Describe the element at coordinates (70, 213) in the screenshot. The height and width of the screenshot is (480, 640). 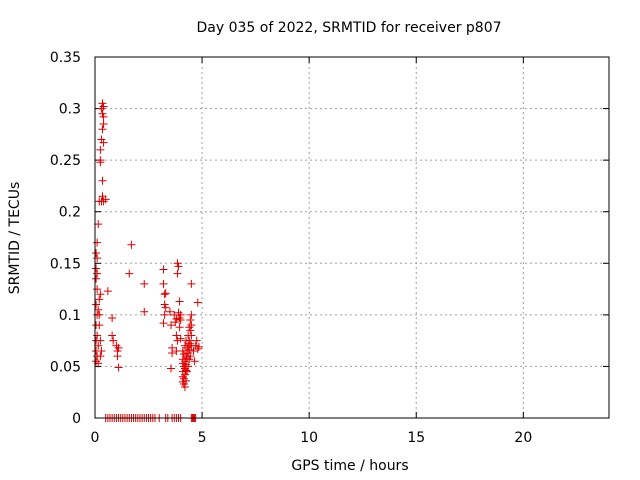
I see `y-tick-label: 0.2` at that location.